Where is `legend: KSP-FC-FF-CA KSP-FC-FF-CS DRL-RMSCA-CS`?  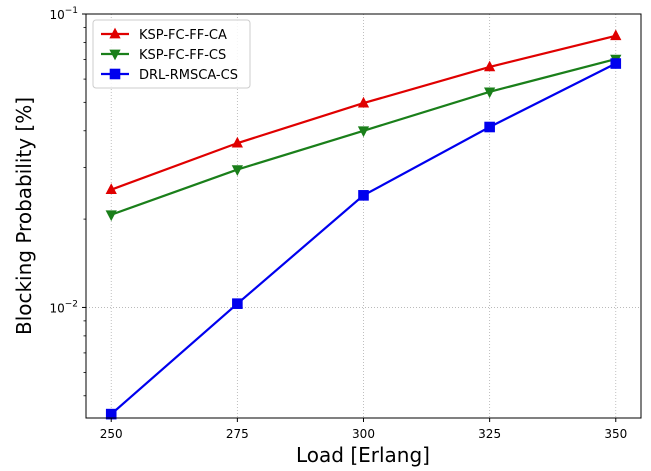
legend: KSP-FC-FF-CA KSP-FC-FF-CS DRL-RMSCA-CS is located at coordinates (171, 54).